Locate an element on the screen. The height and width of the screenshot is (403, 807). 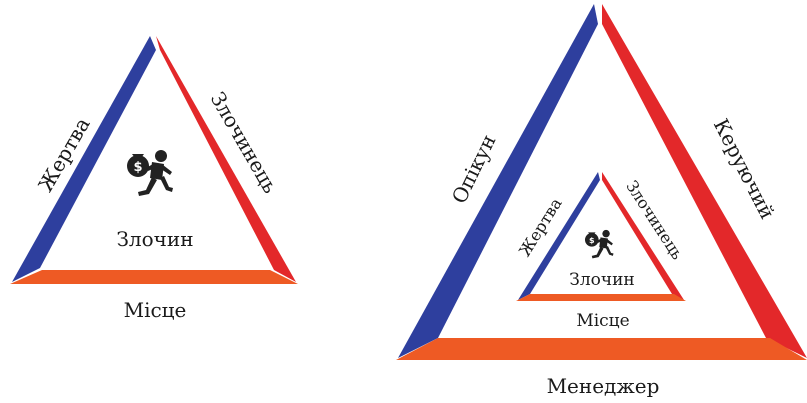
left-triangle-right-side is located at coordinates (226, 159).